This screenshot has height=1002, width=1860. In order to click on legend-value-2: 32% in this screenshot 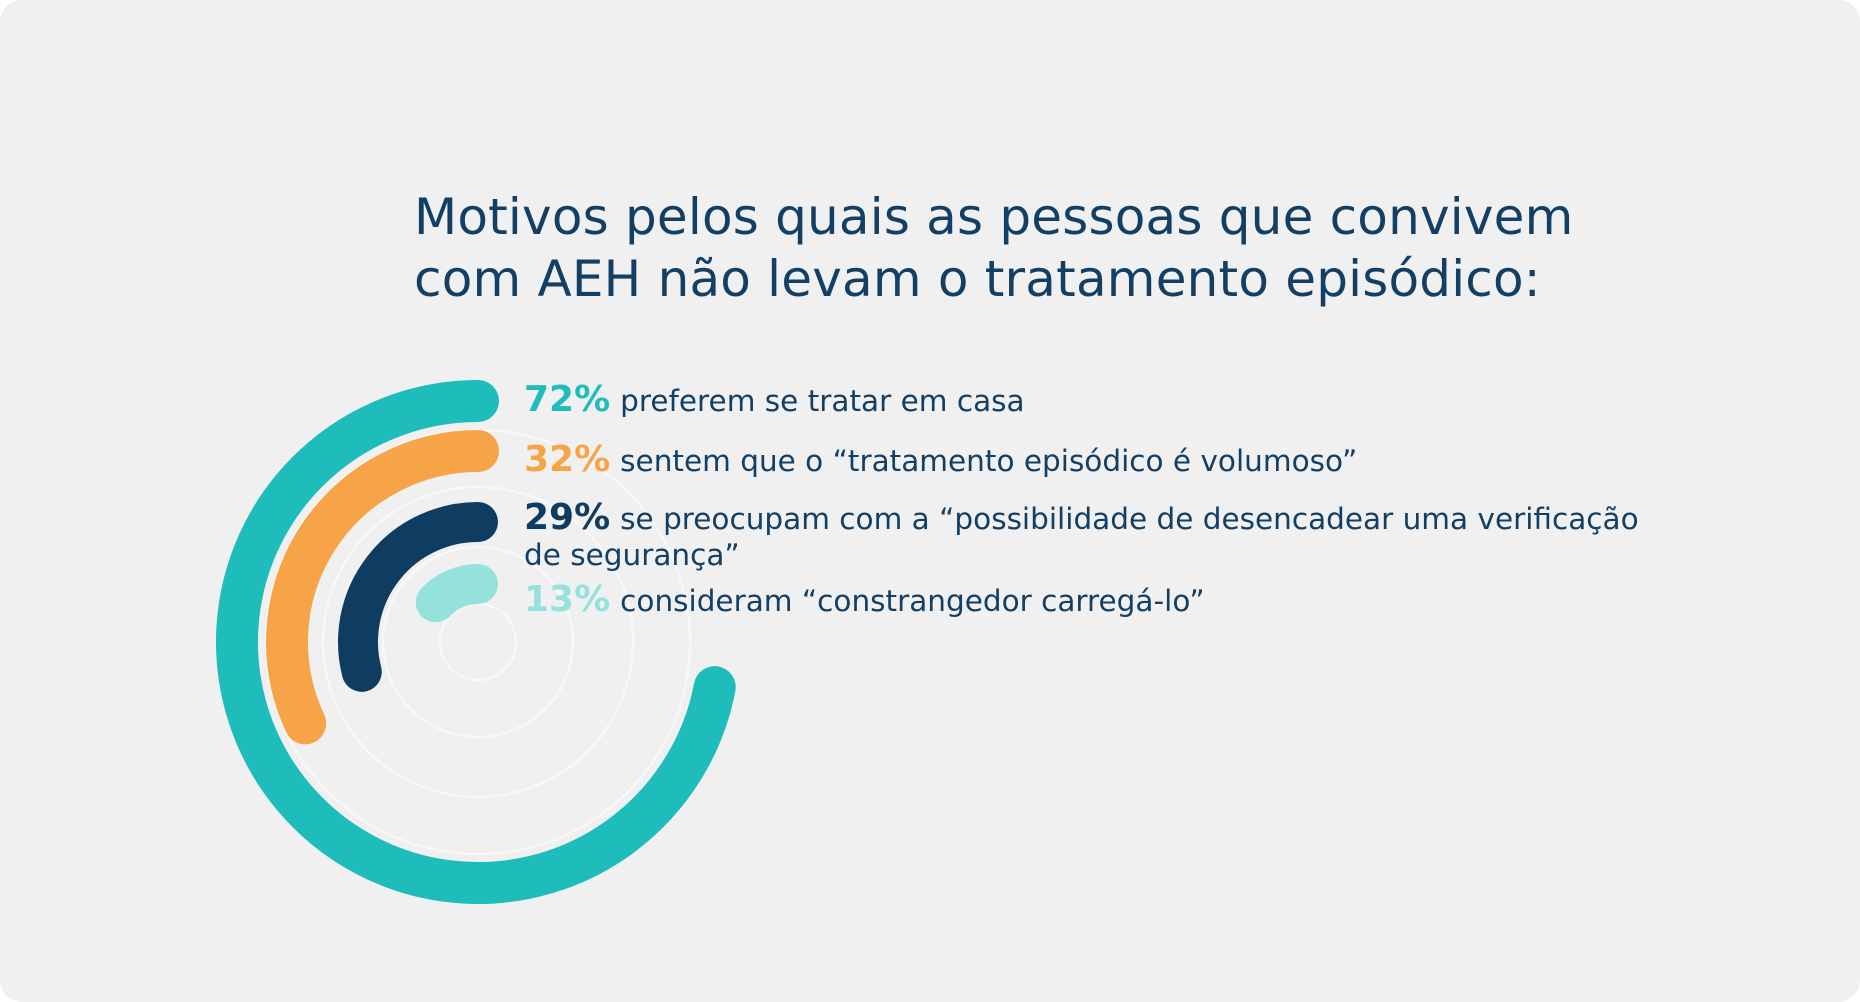, I will do `click(567, 459)`.